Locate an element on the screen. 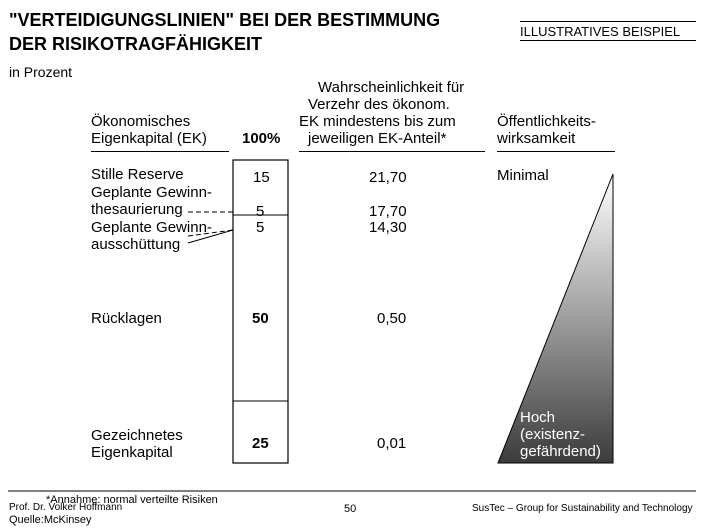 The width and height of the screenshot is (706, 529). ek-share-gezeichnetes: 25 is located at coordinates (260, 443).